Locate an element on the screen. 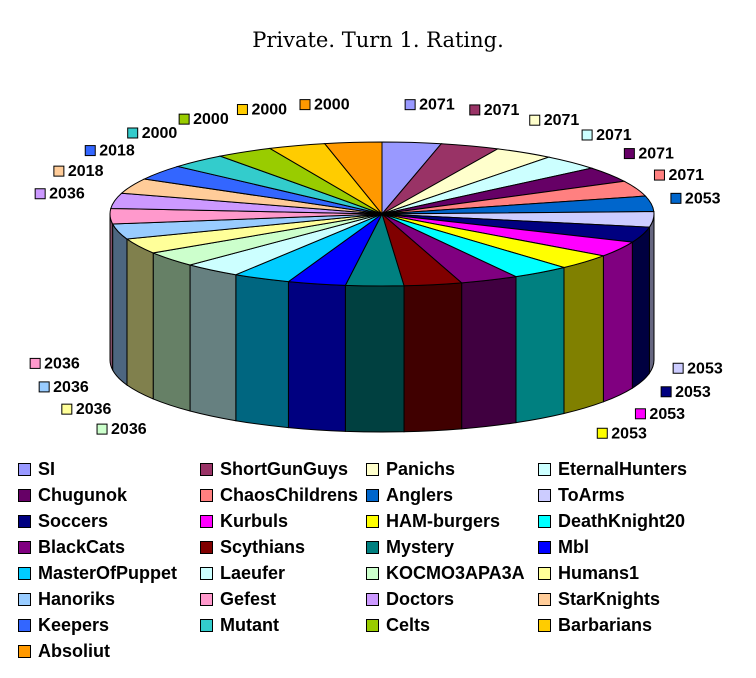  data-label-EternalHunters: 2071 is located at coordinates (606, 135).